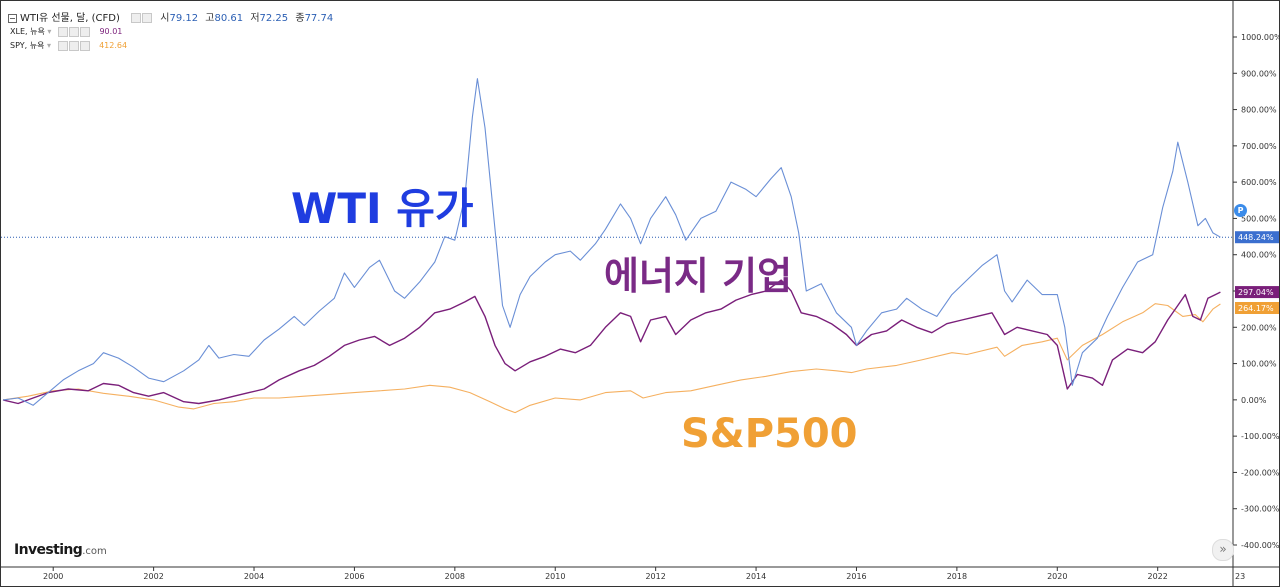 Image resolution: width=1280 pixels, height=587 pixels. Describe the element at coordinates (769, 434) in the screenshot. I see `annotation-sp500: S&P500` at that location.